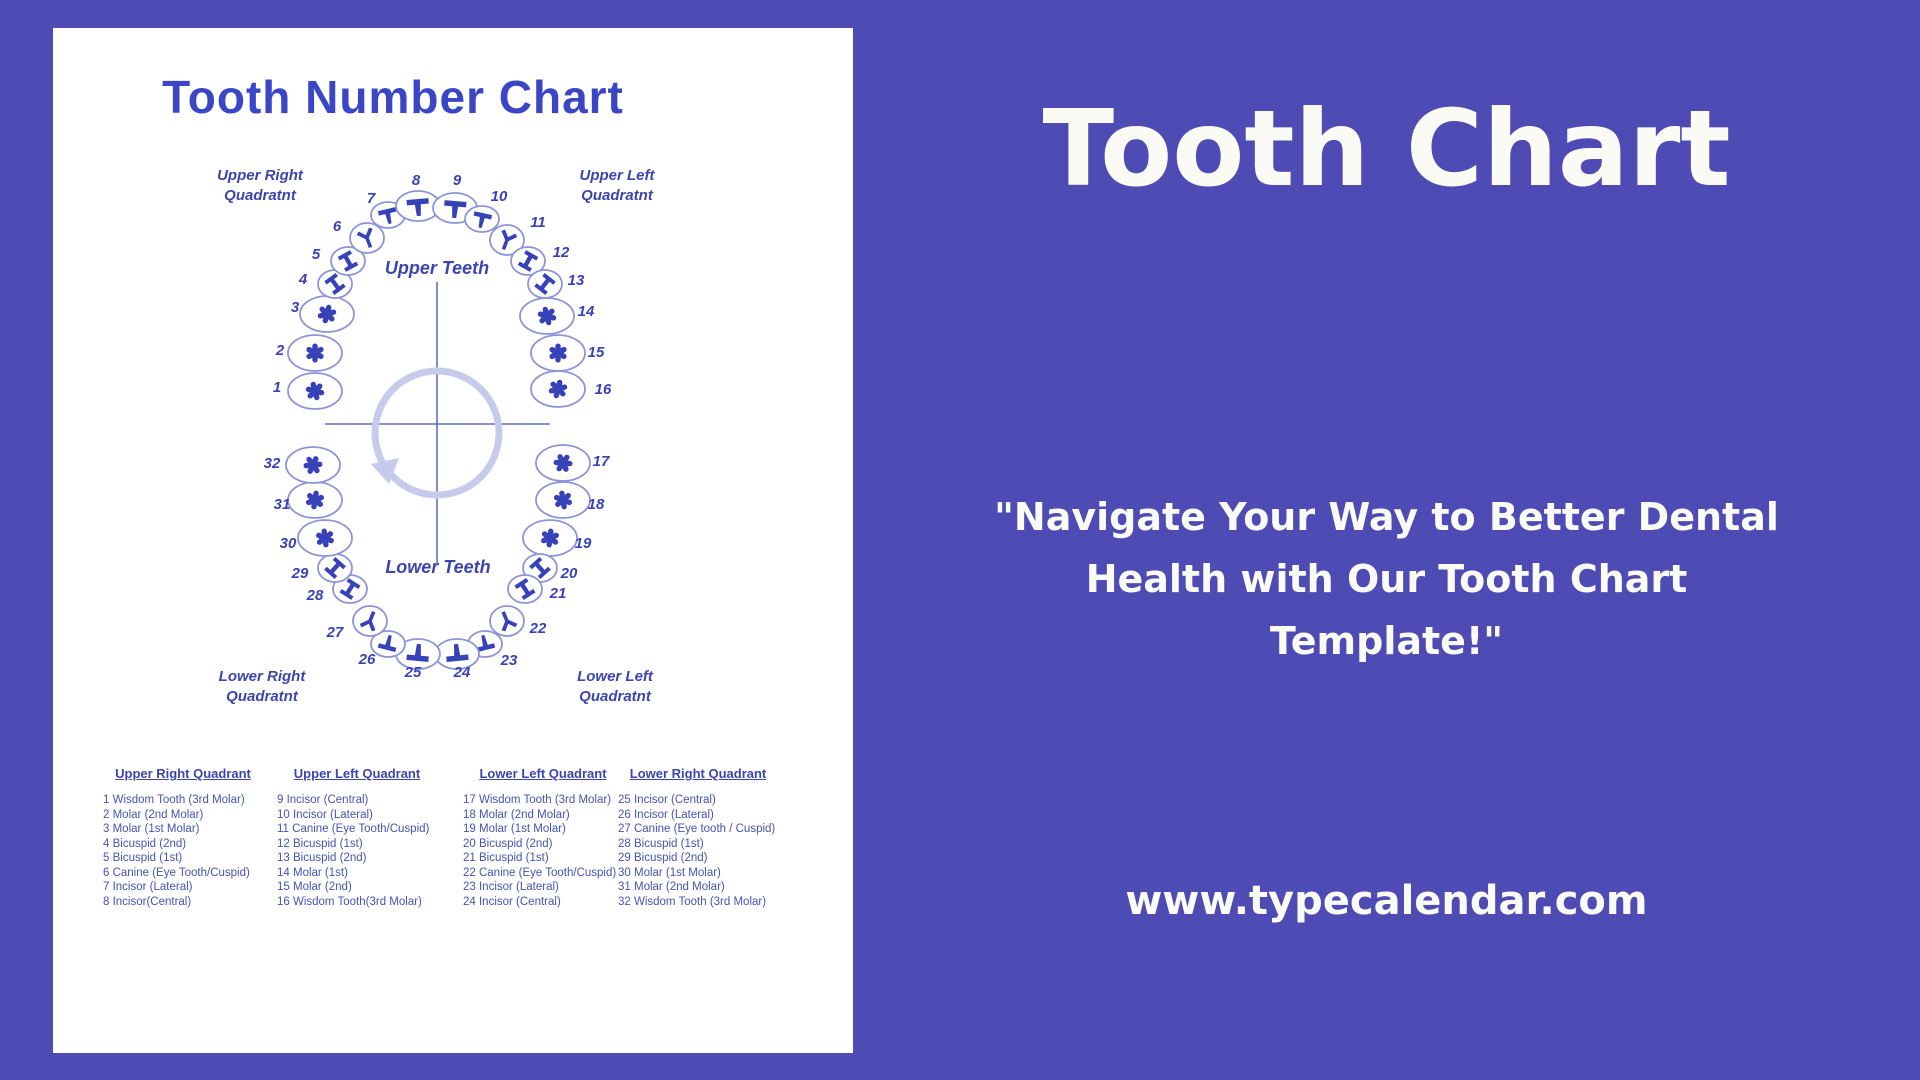  I want to click on tooth-list-item: 5 Bicuspid (1st), so click(143, 858).